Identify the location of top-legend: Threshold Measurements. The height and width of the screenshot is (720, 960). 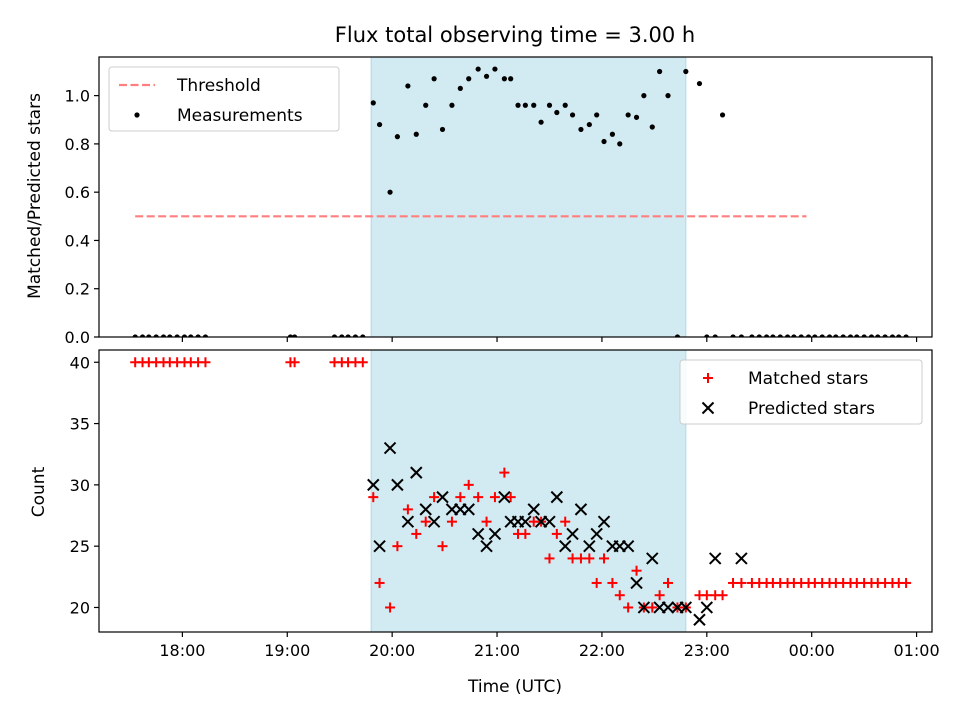
(224, 99).